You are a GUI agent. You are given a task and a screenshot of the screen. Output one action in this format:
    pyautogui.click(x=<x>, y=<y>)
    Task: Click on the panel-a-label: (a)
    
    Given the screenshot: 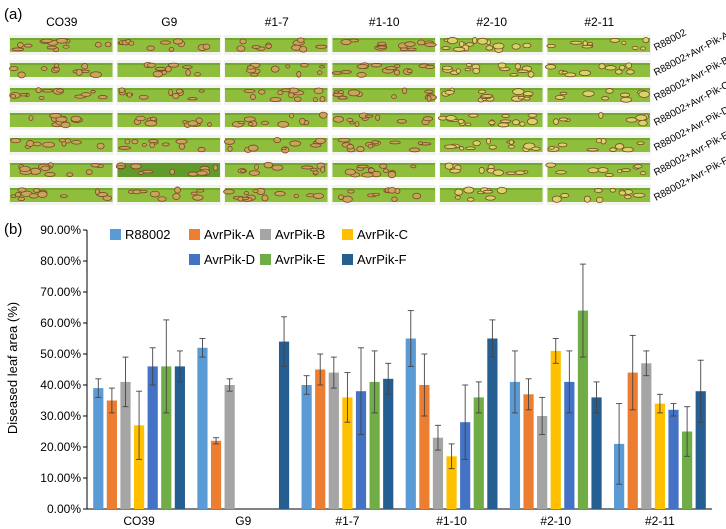 What is the action you would take?
    pyautogui.click(x=13, y=14)
    